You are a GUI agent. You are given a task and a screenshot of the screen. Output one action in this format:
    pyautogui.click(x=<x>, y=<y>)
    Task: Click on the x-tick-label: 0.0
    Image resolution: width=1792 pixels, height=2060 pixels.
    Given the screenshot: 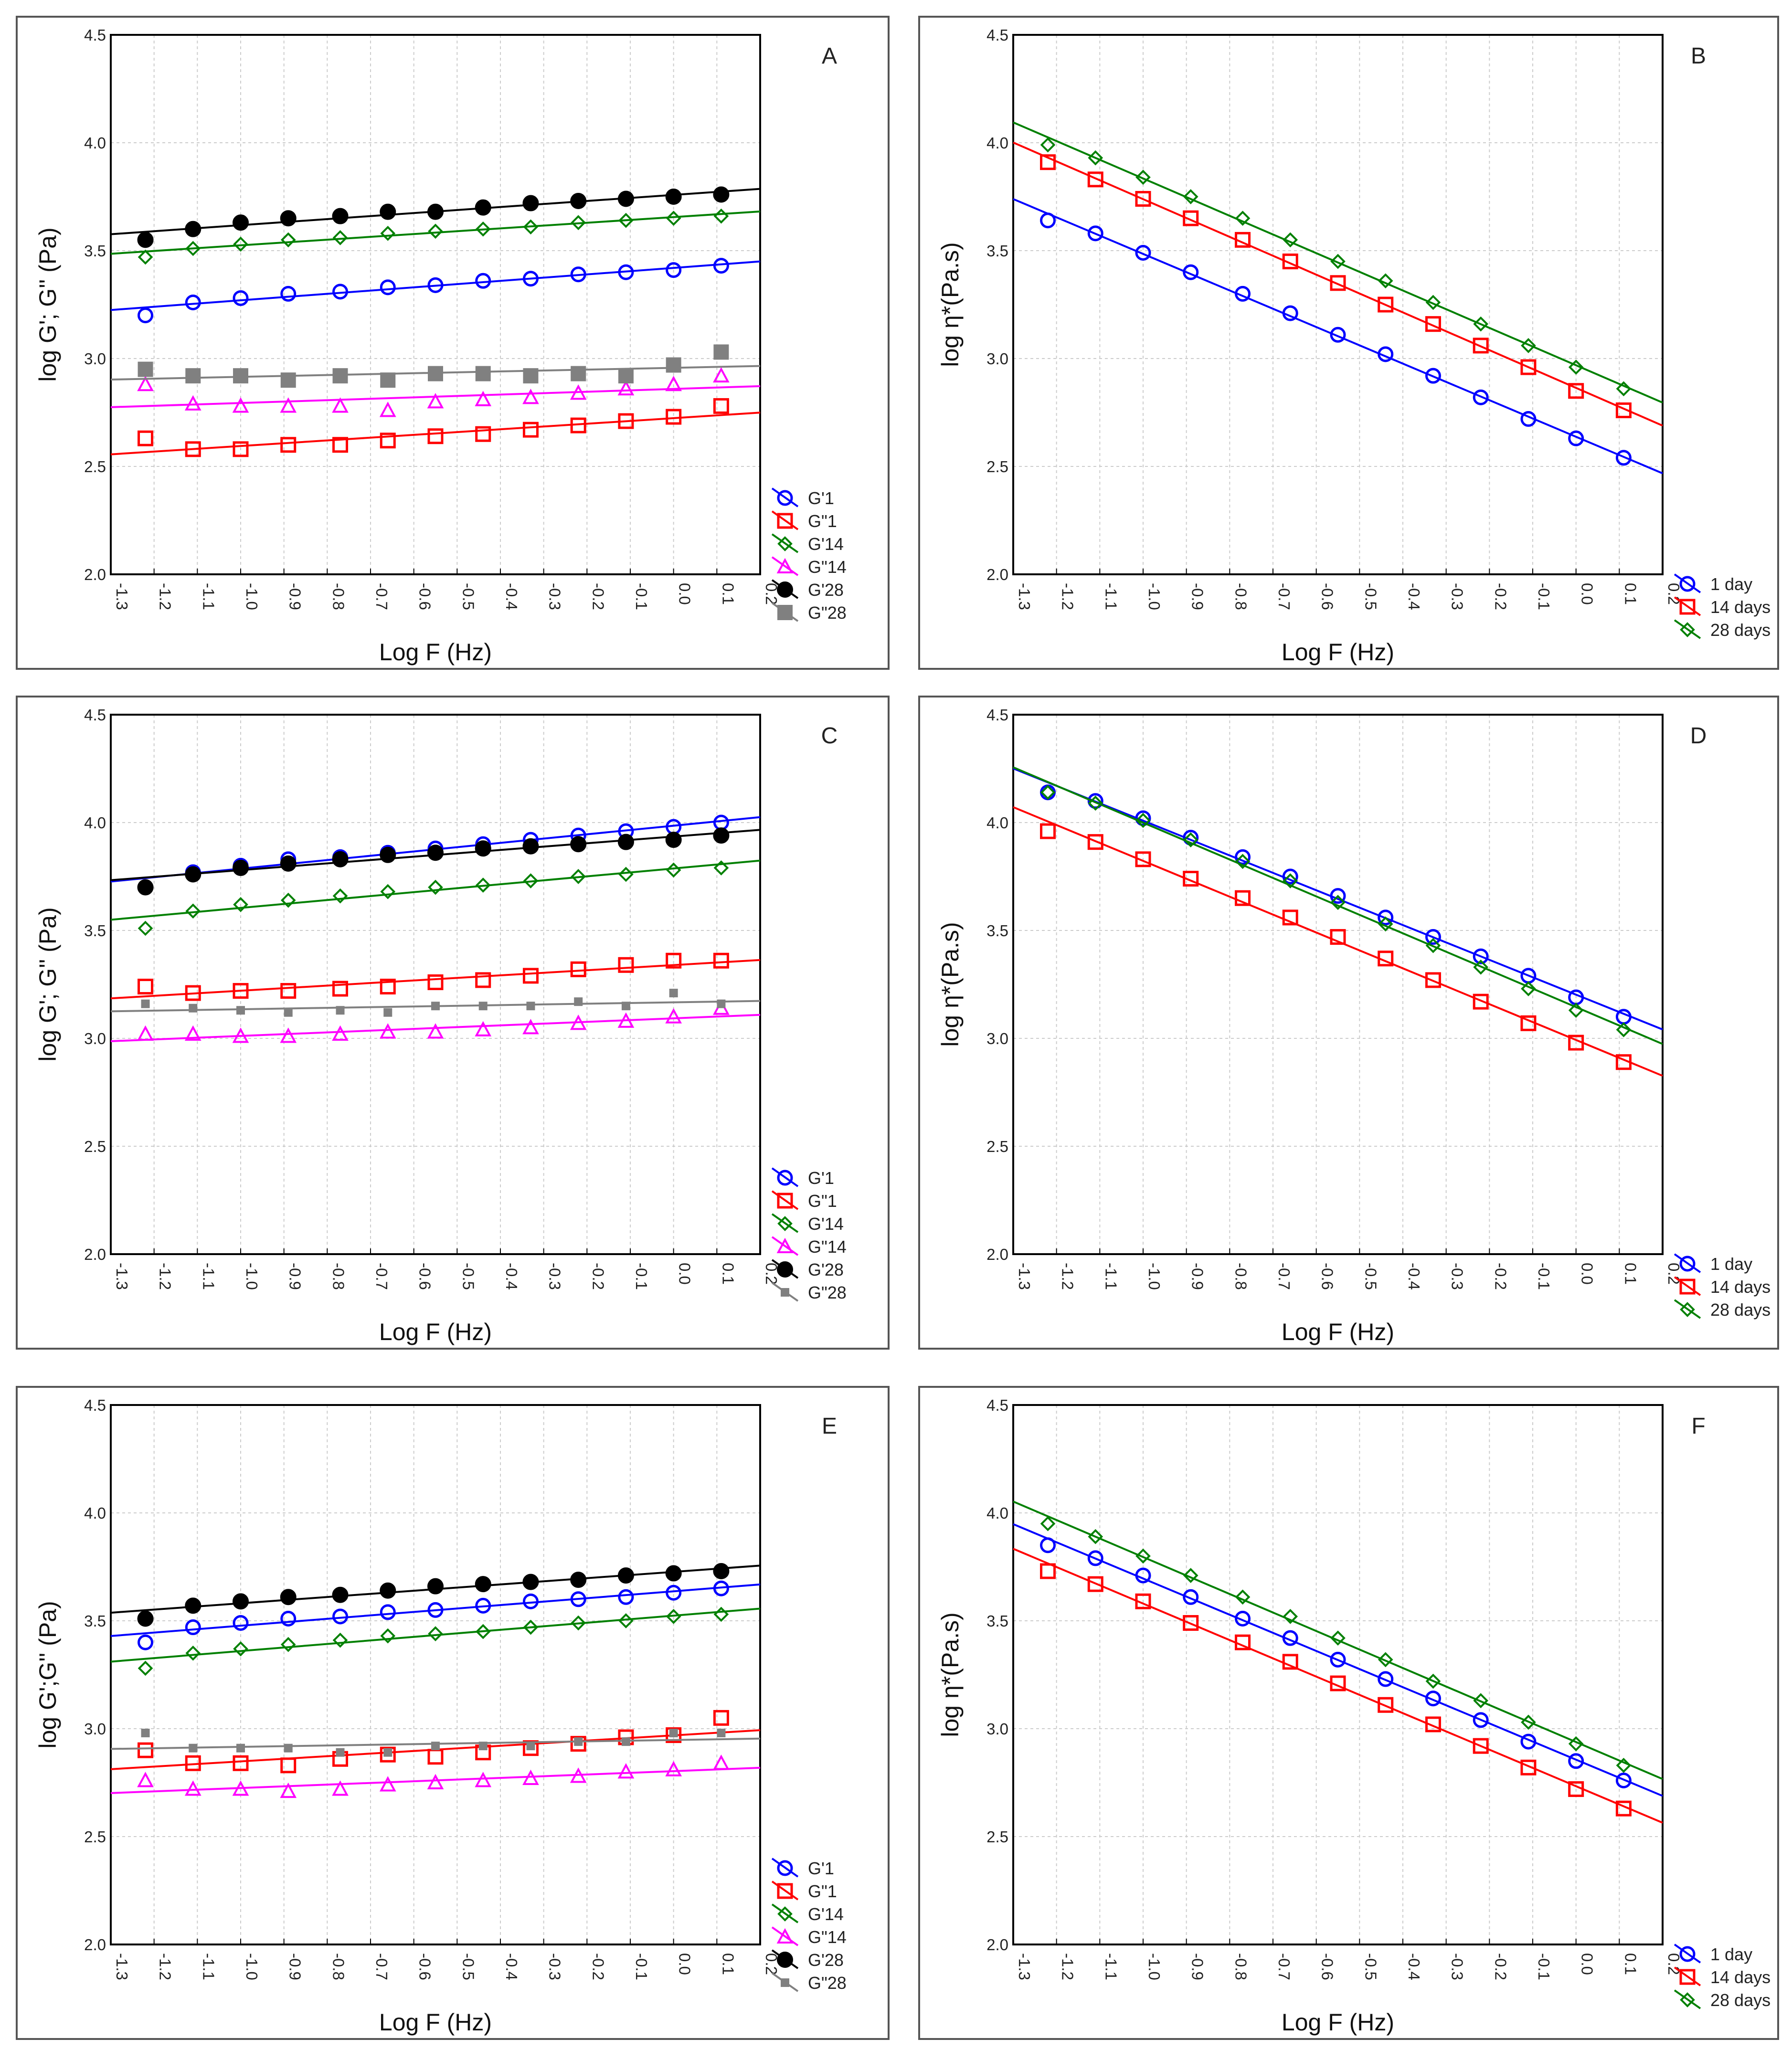 What is the action you would take?
    pyautogui.click(x=685, y=1274)
    